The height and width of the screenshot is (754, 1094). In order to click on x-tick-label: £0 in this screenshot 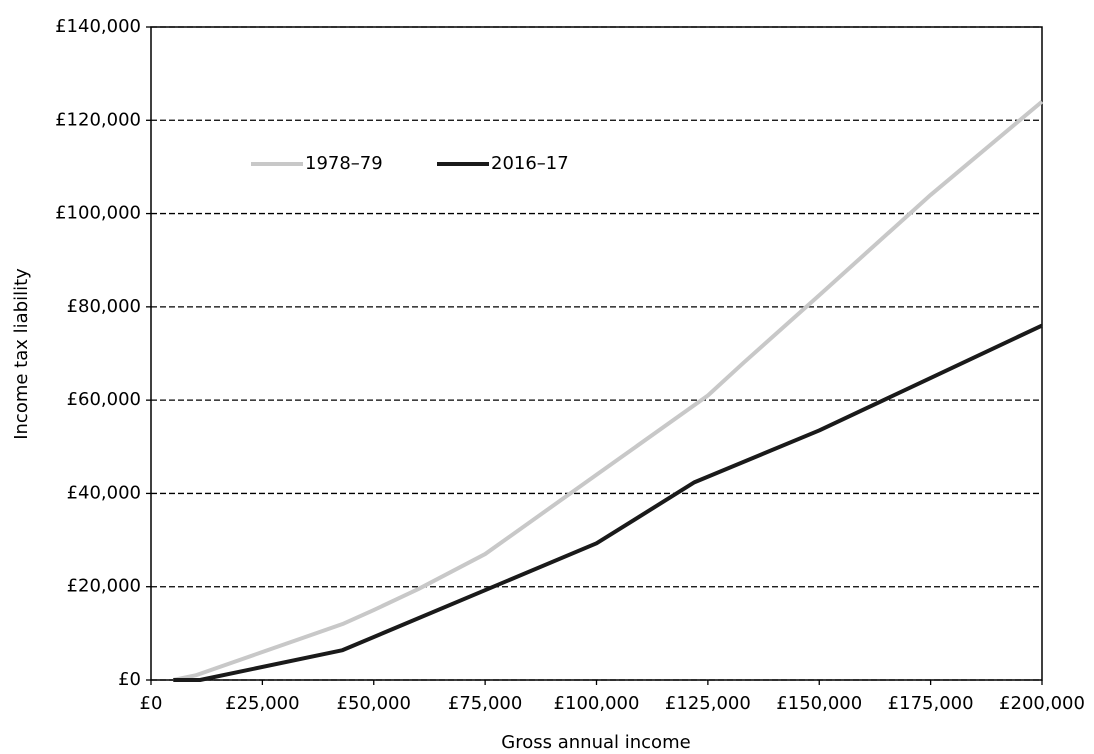, I will do `click(151, 703)`.